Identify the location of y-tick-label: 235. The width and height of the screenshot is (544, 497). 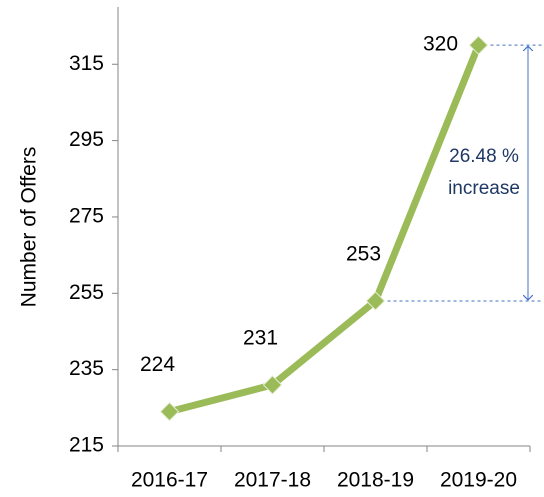
(86, 368).